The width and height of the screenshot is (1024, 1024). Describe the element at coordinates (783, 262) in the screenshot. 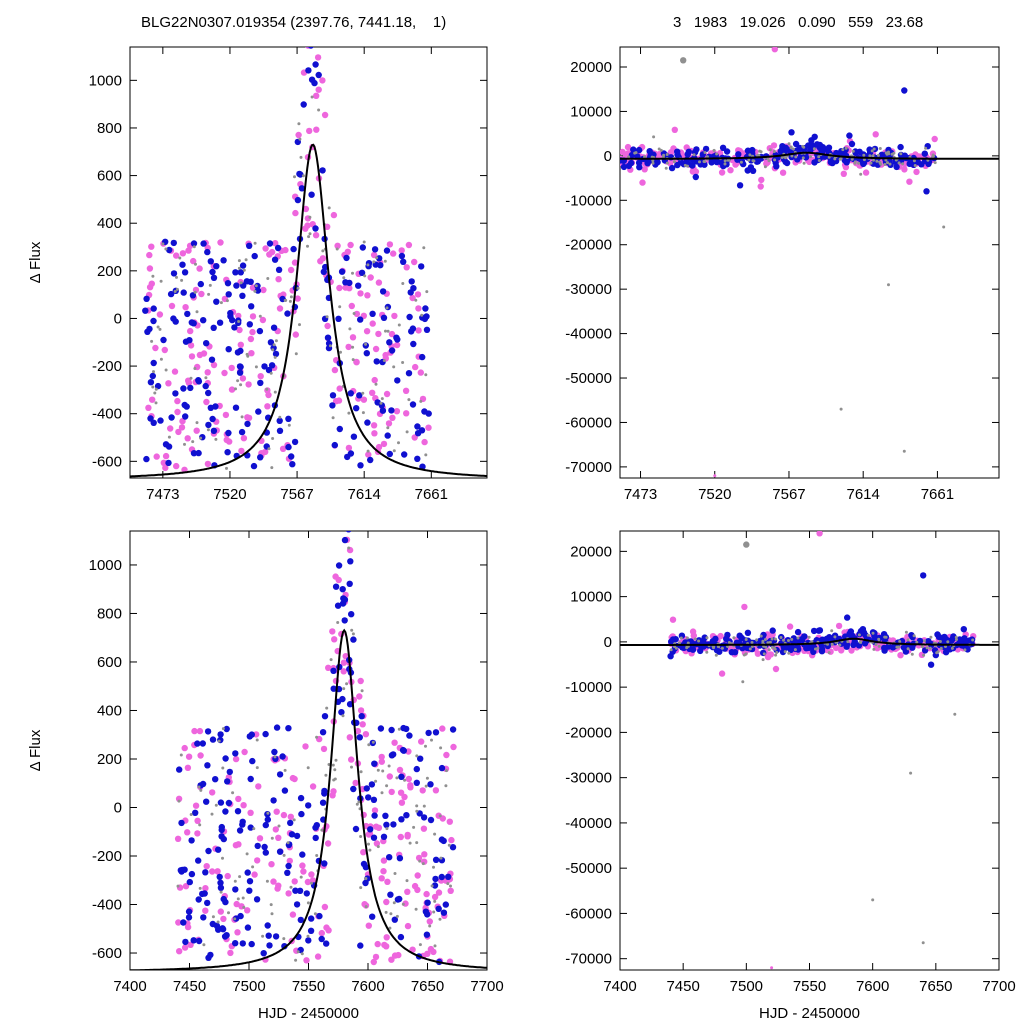

I see `data-points` at that location.